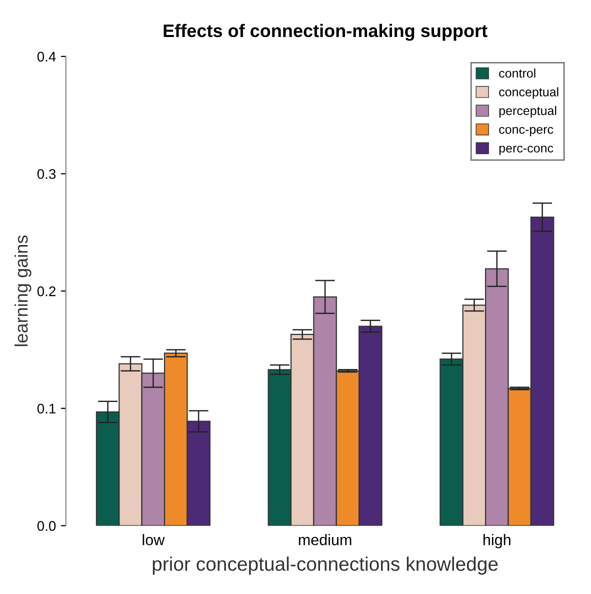  What do you see at coordinates (46, 174) in the screenshot?
I see `y-tick-label: 0.3` at bounding box center [46, 174].